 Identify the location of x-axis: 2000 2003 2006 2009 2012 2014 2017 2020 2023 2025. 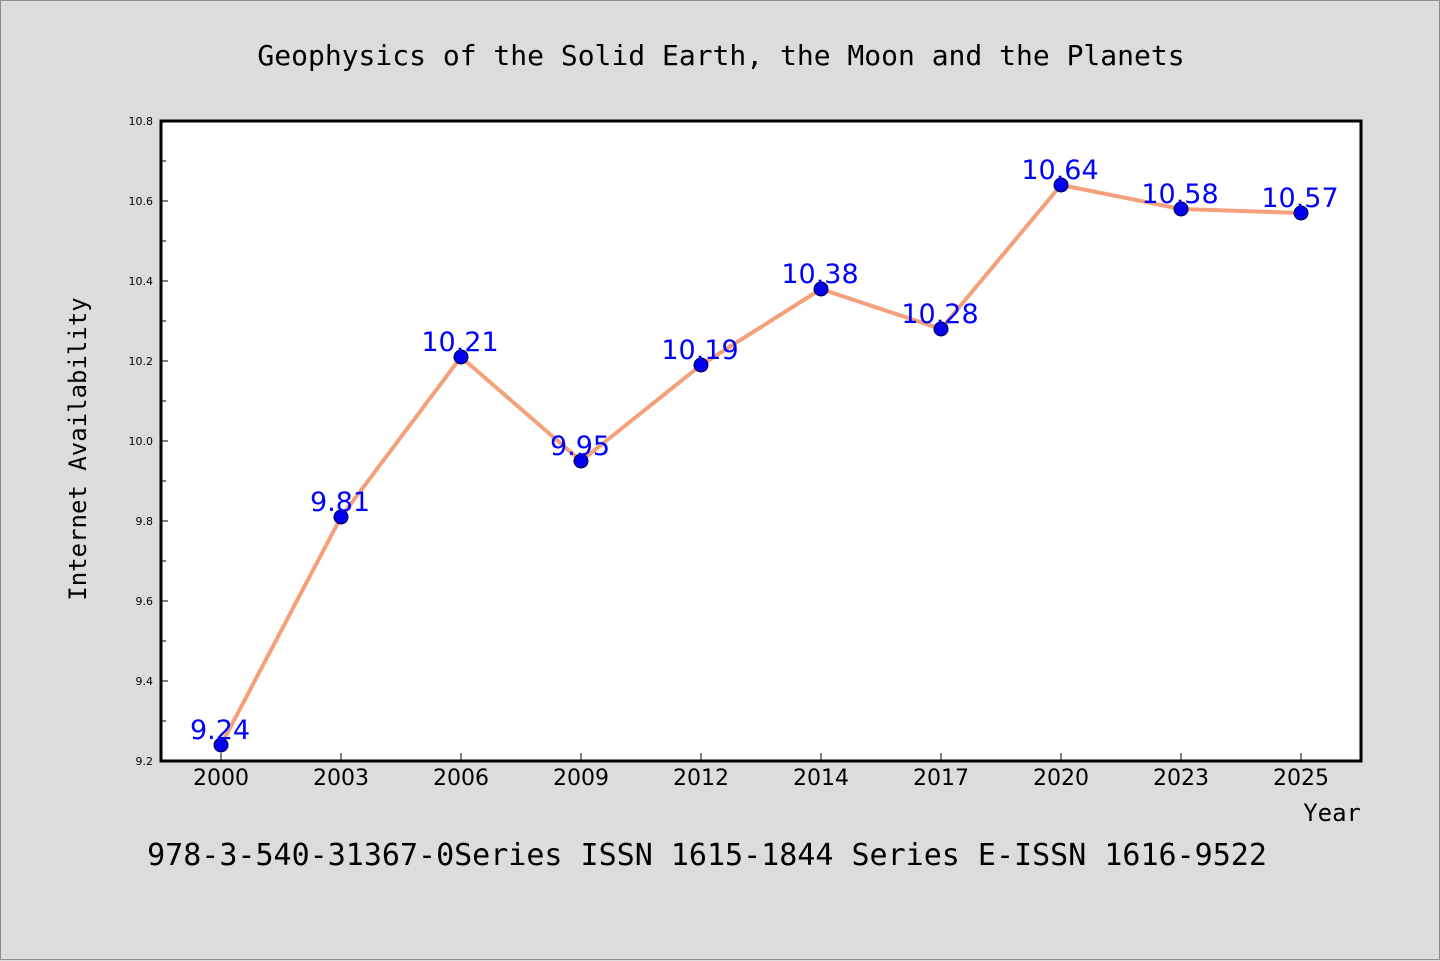
(761, 772).